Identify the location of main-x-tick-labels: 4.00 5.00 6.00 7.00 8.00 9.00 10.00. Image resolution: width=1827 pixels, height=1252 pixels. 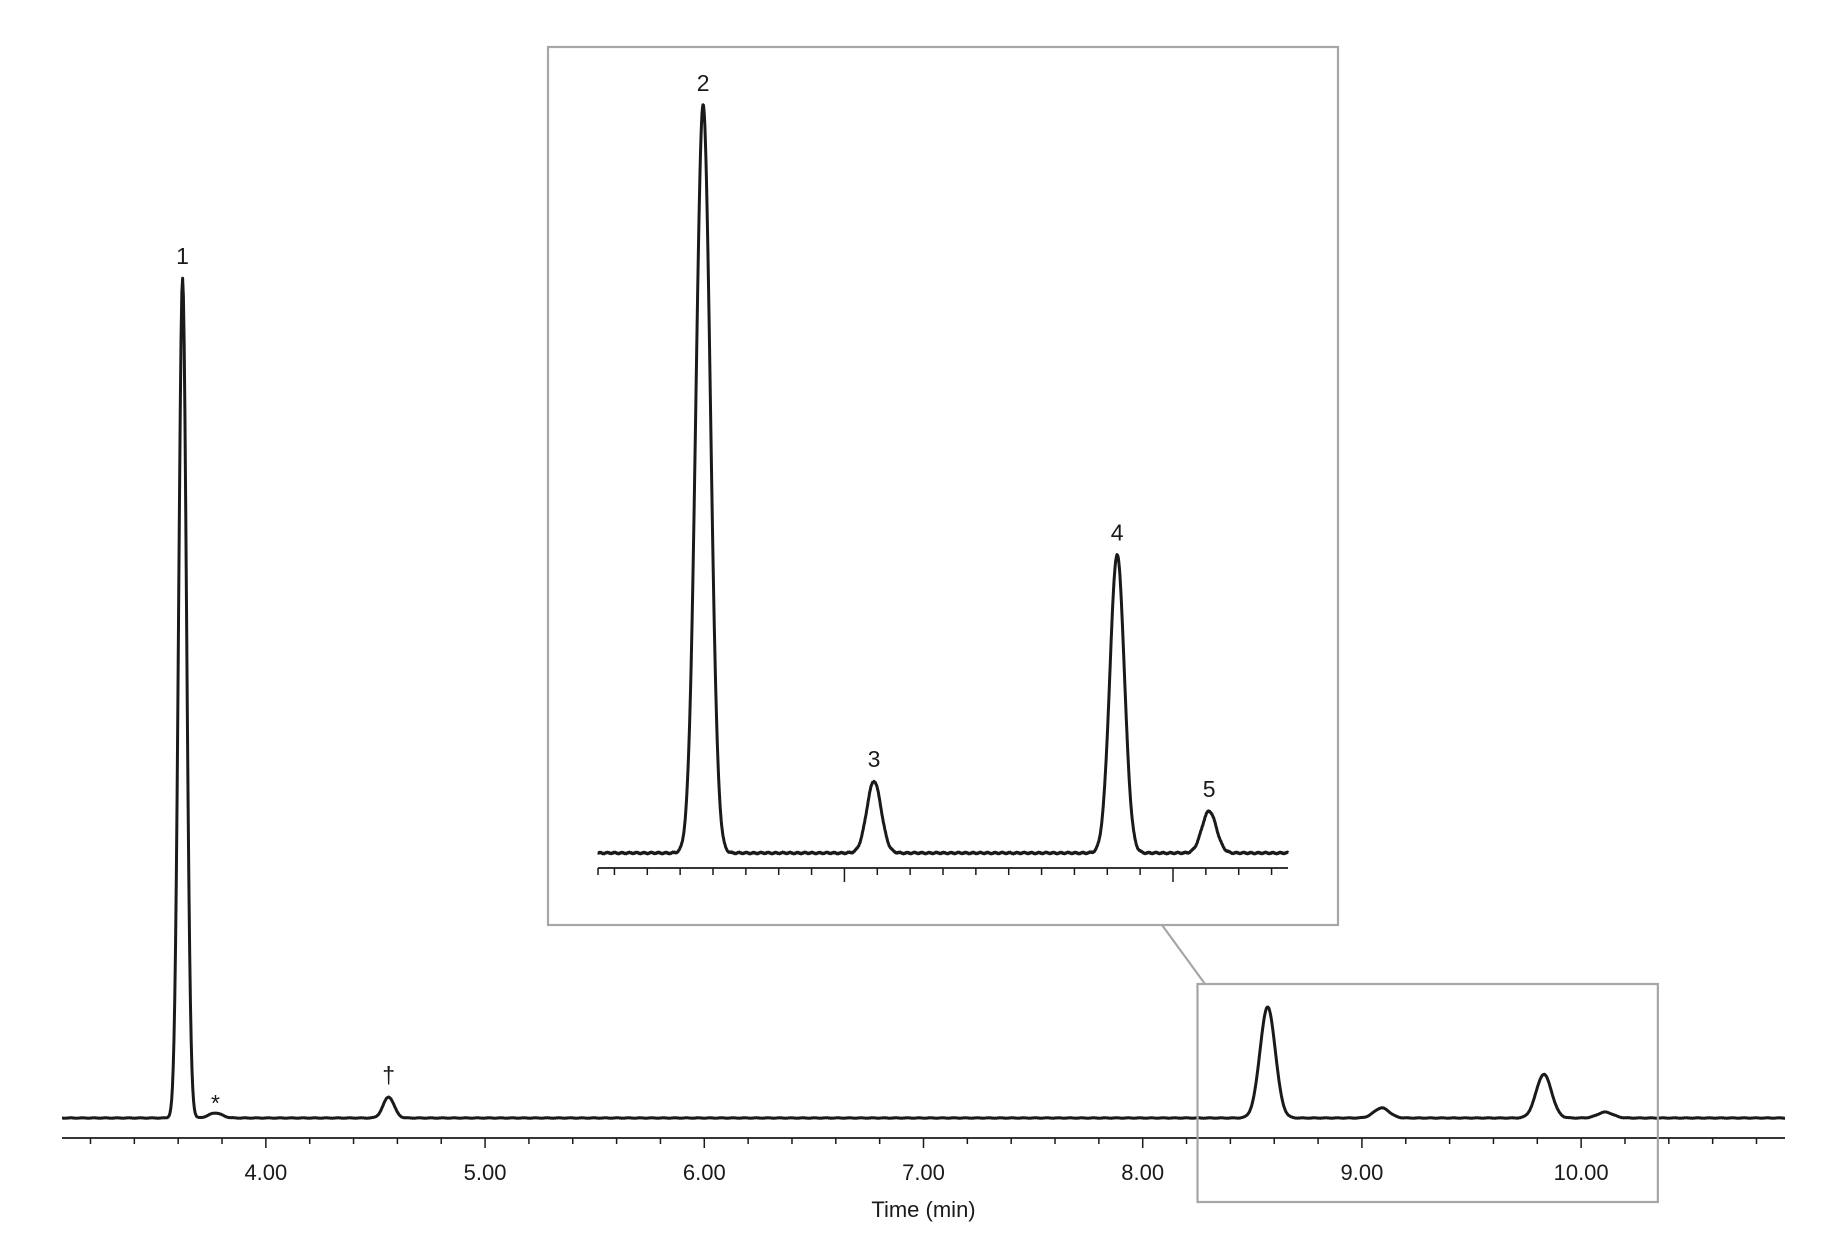
(926, 1172).